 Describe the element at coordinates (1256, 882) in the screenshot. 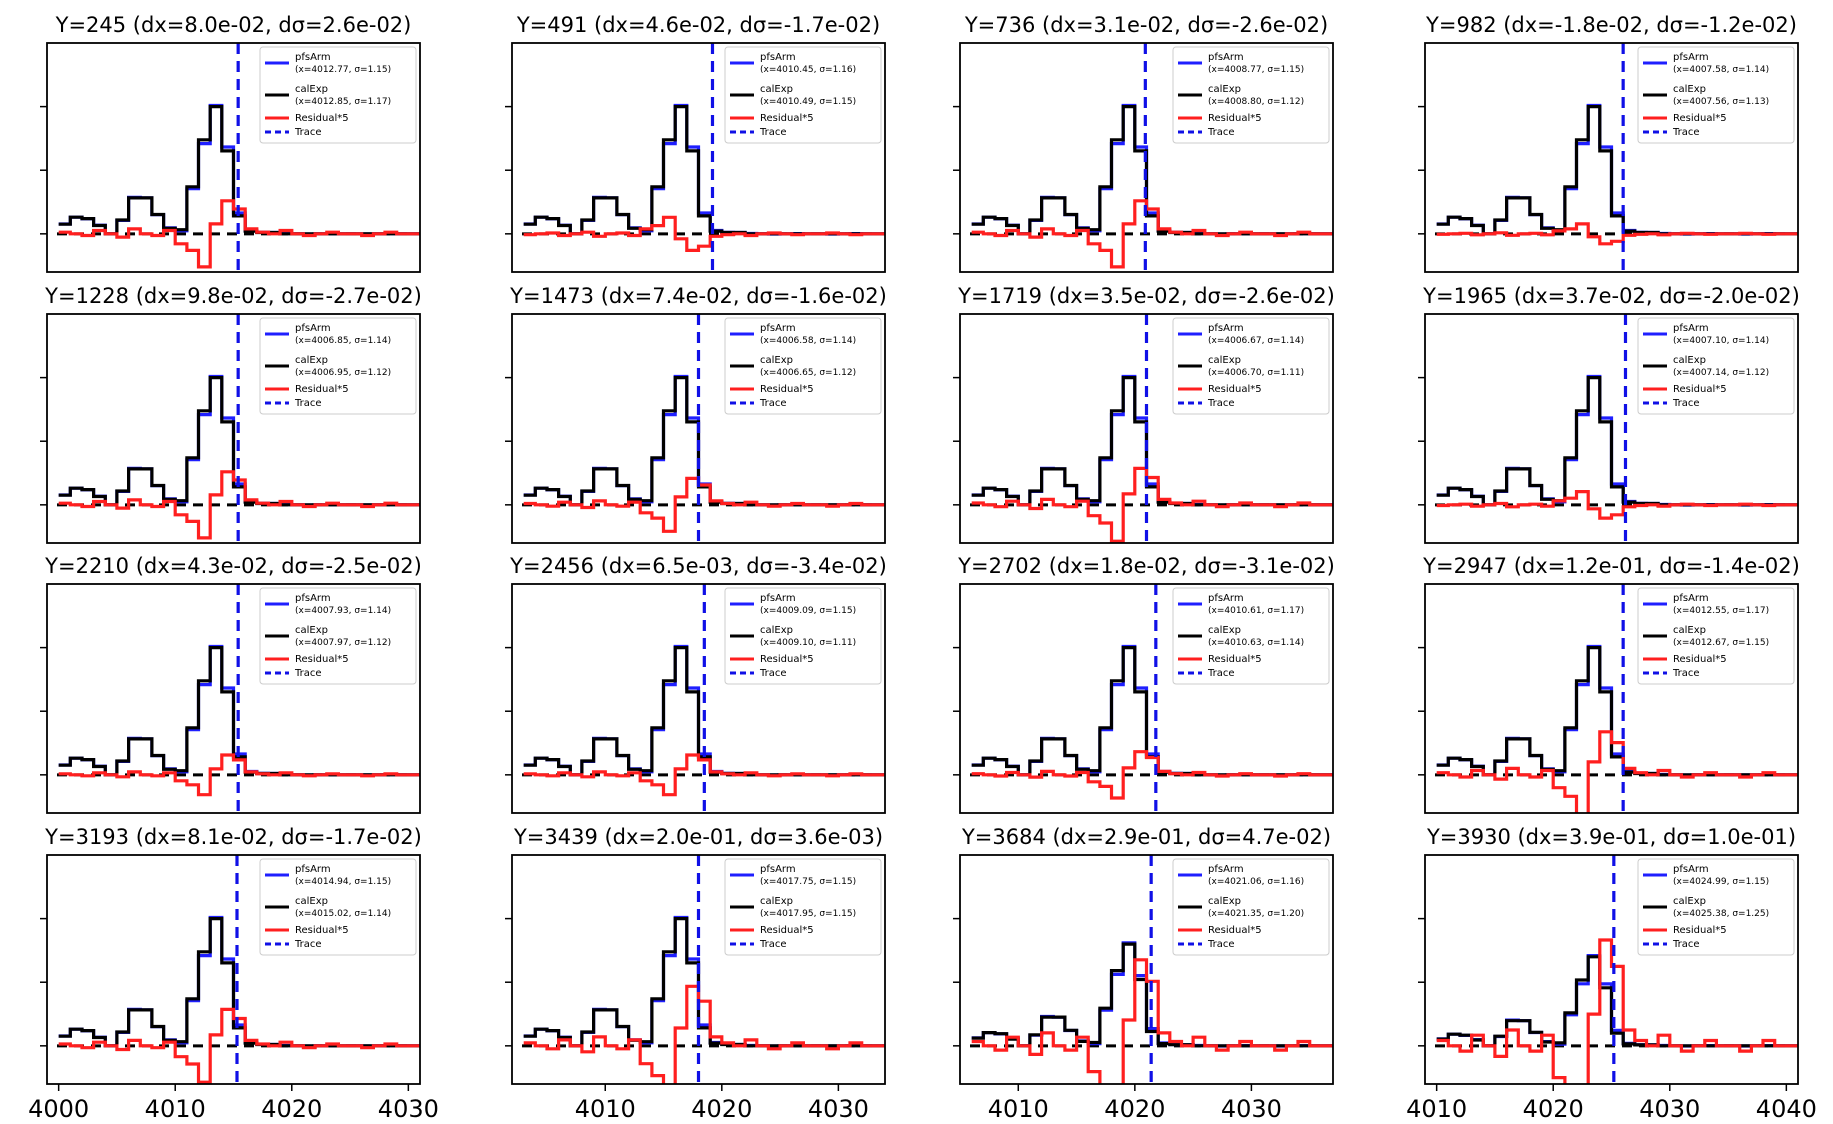

I see `legend-fit-pfsArm: (x=4021.06, σ=1.16)` at that location.